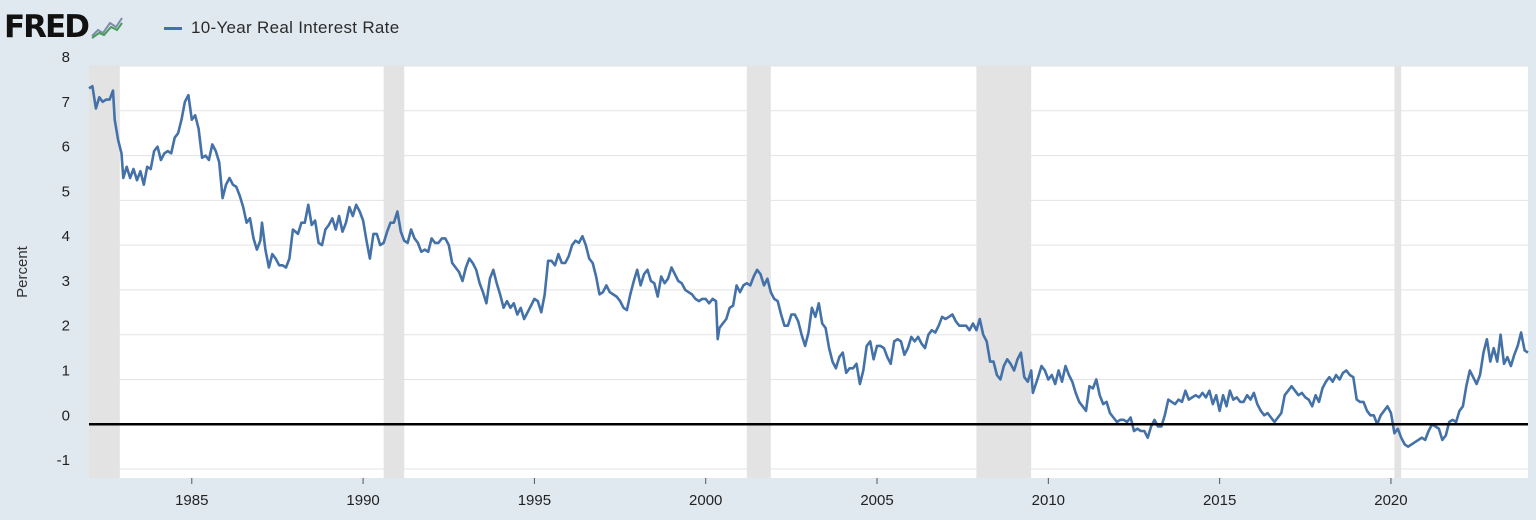  What do you see at coordinates (295, 27) in the screenshot?
I see `legend-label: 10-Year Real Interest Rate` at bounding box center [295, 27].